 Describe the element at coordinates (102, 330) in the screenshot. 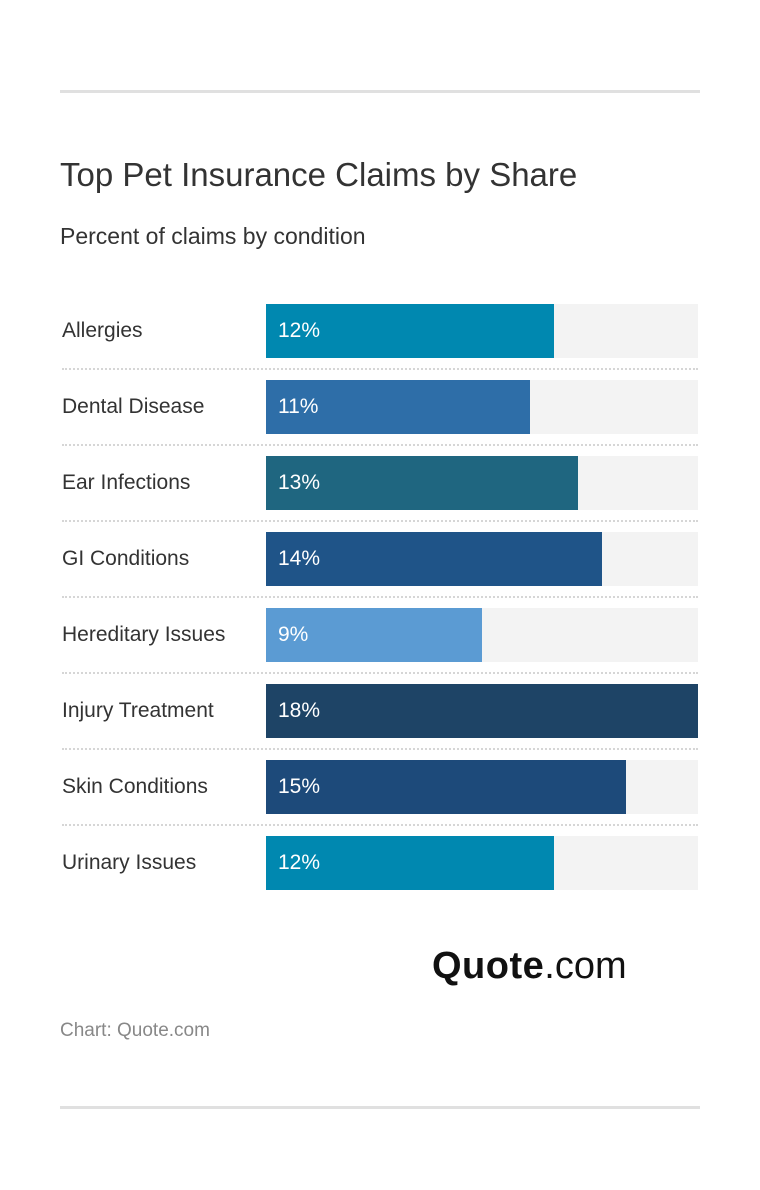

I see `category-label: Allergies` at that location.